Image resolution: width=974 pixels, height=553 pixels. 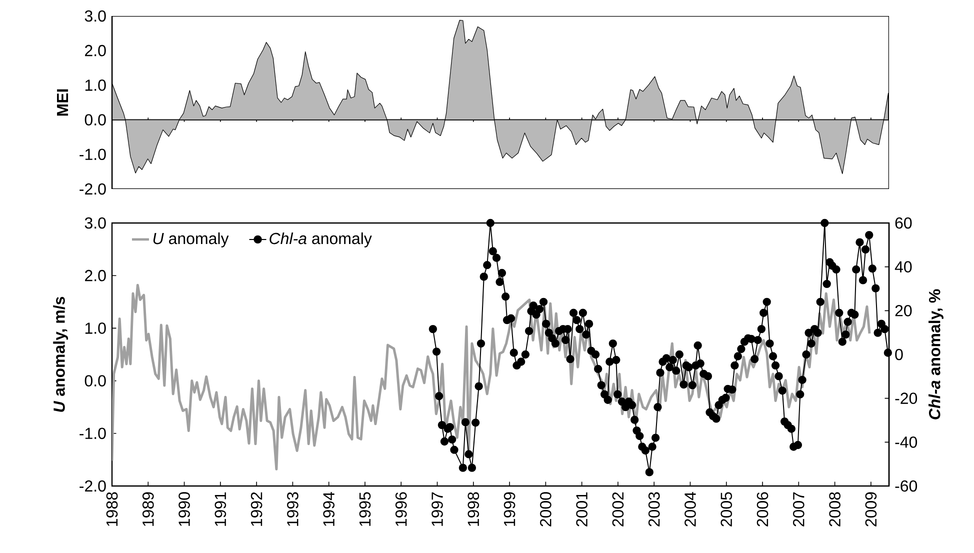 I want to click on legend-label: U anomaly, so click(x=191, y=240).